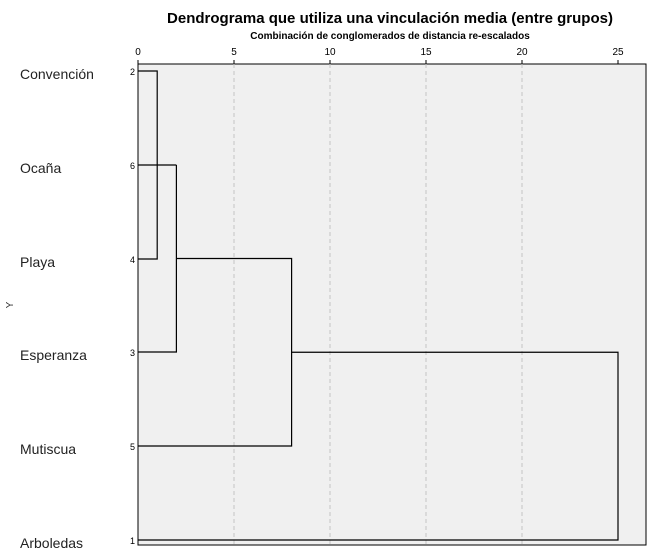 This screenshot has height=551, width=651. I want to click on tick-label: 0, so click(138, 52).